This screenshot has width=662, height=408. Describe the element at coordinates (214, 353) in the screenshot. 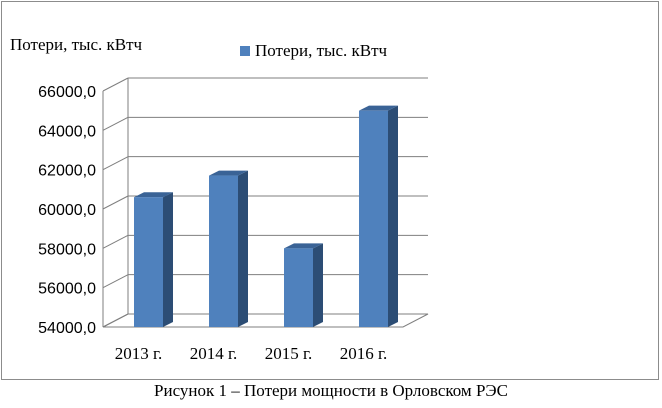

I see `x-tick-label: 2014 г.` at that location.